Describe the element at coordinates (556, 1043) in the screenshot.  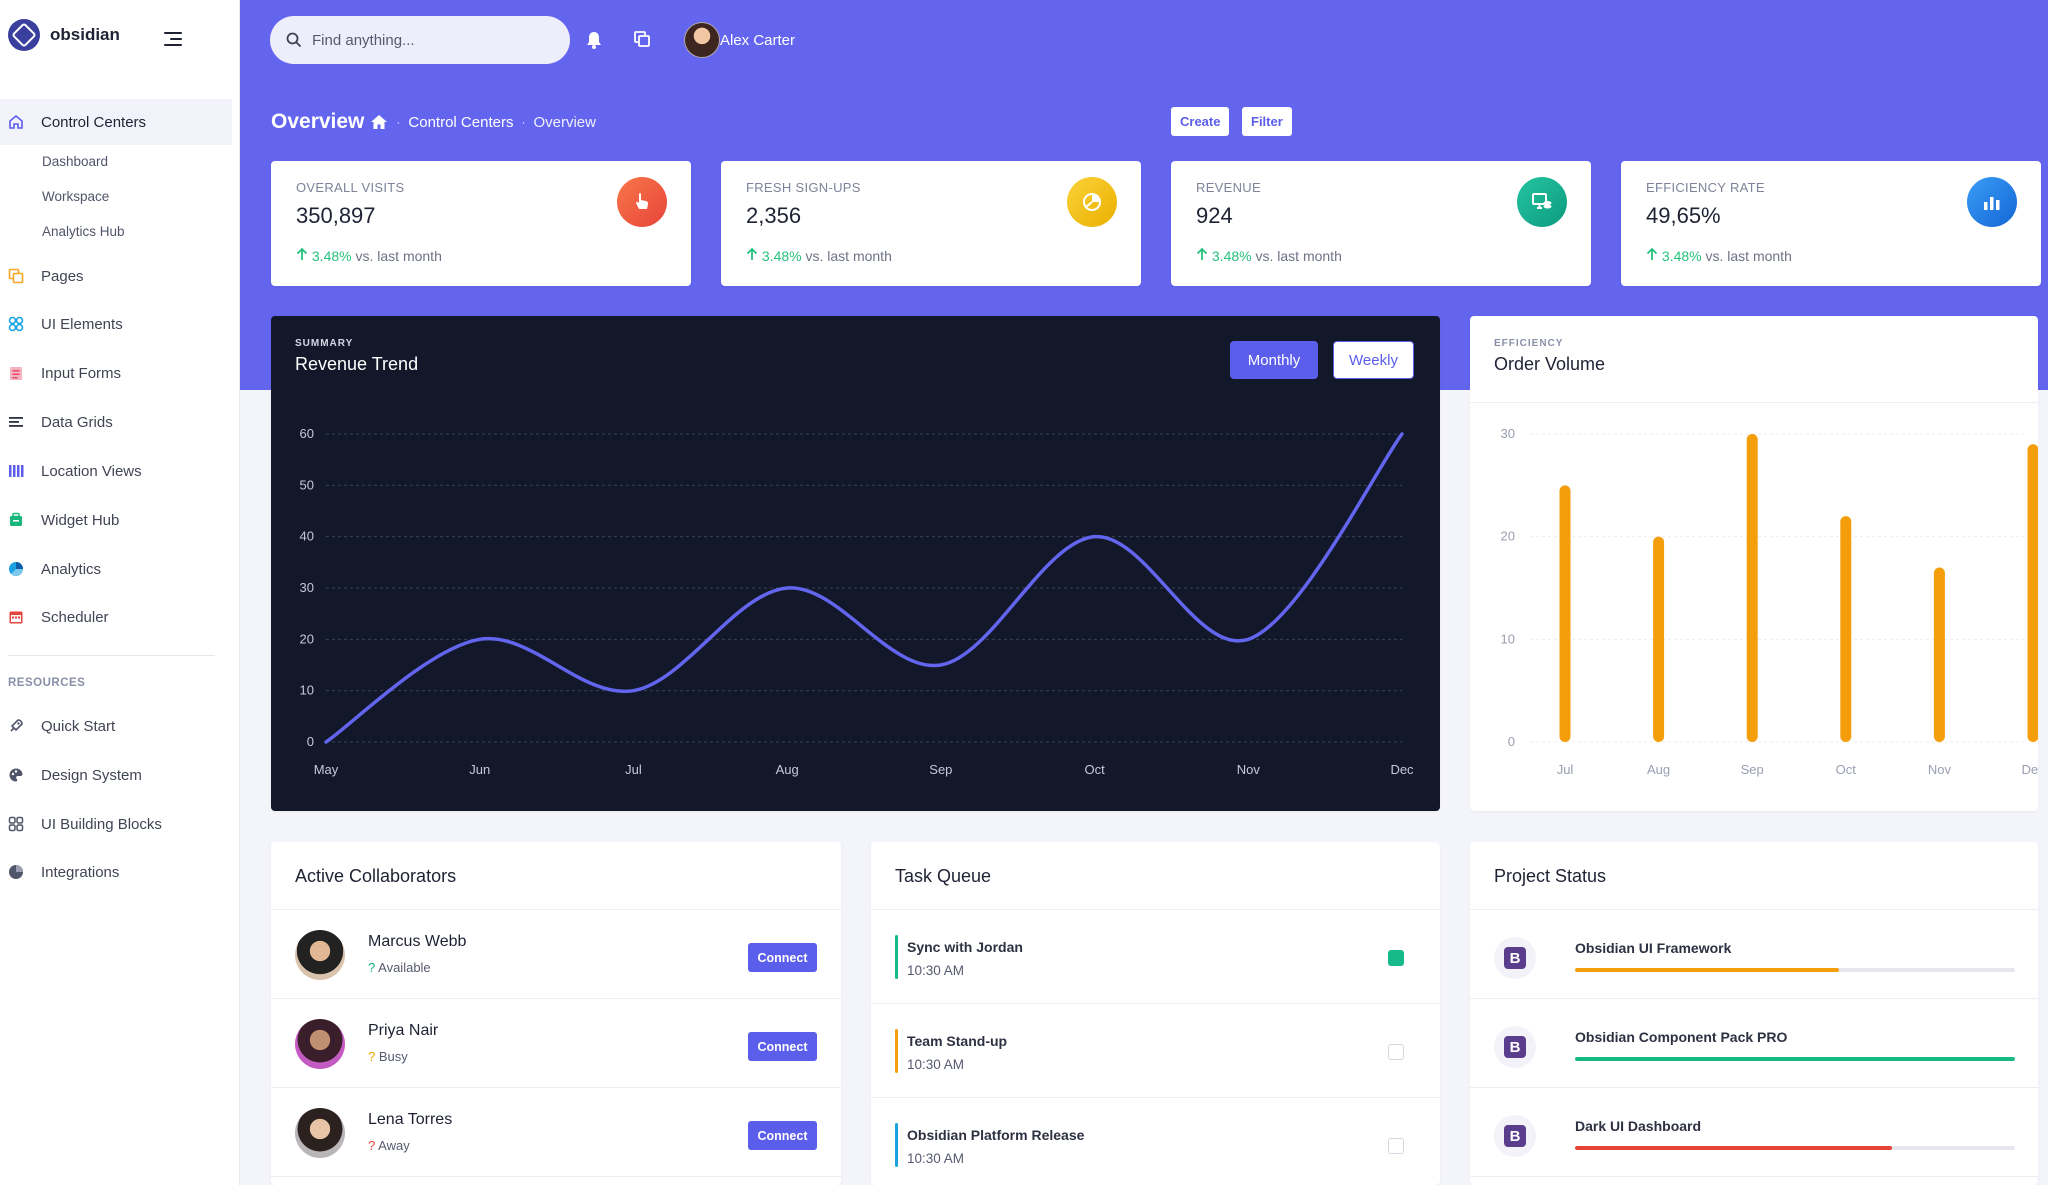
I see `list-item: Priya Nair ? Busy Connect` at that location.